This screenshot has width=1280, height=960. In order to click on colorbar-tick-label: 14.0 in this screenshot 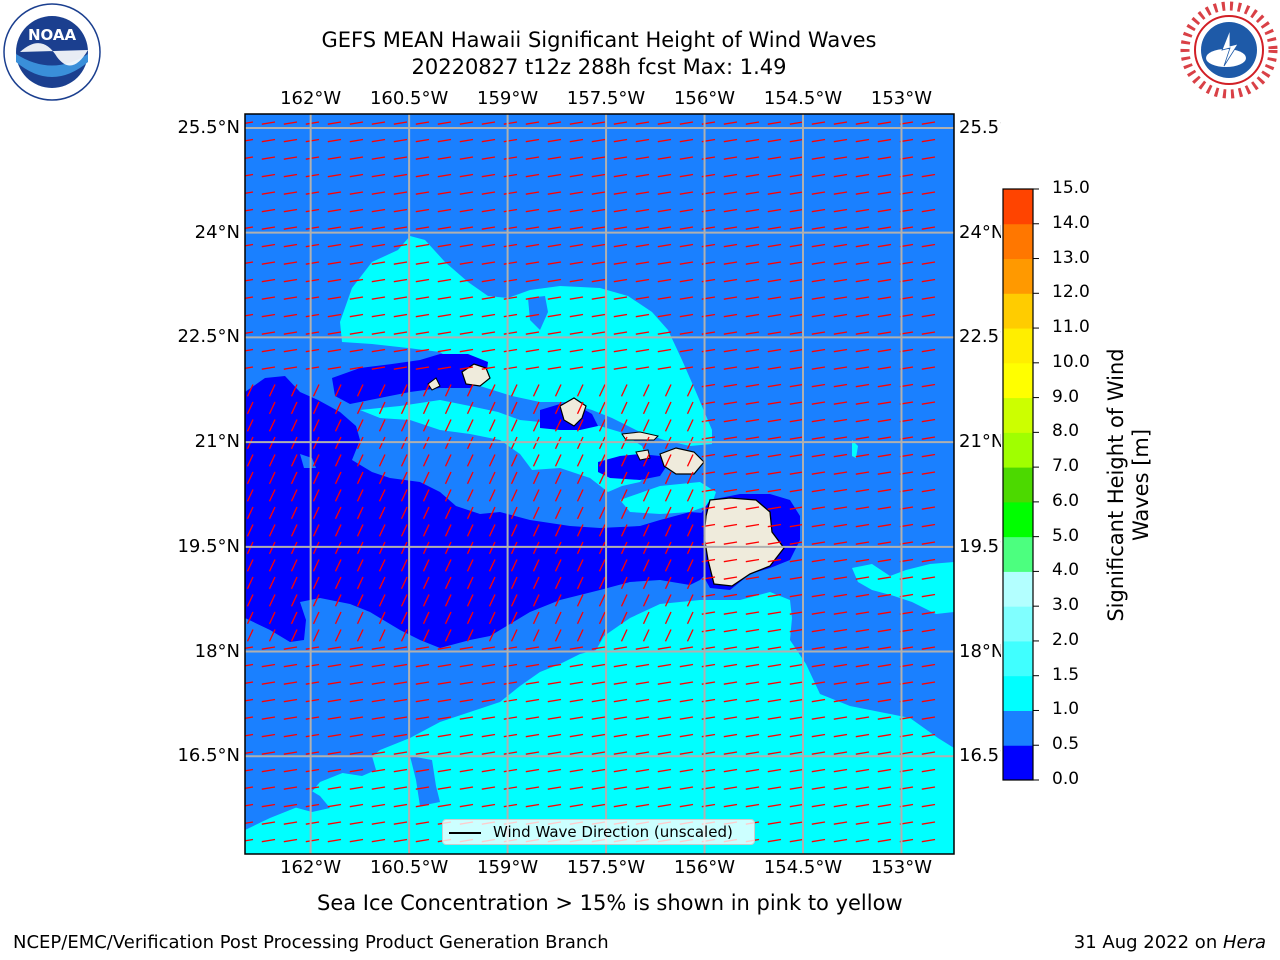, I will do `click(1071, 222)`.